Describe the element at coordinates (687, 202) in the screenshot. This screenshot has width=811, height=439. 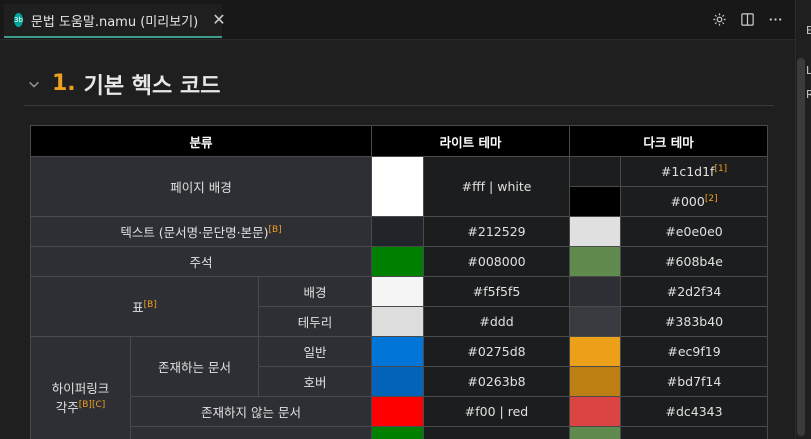
I see `hex-text: #000` at that location.